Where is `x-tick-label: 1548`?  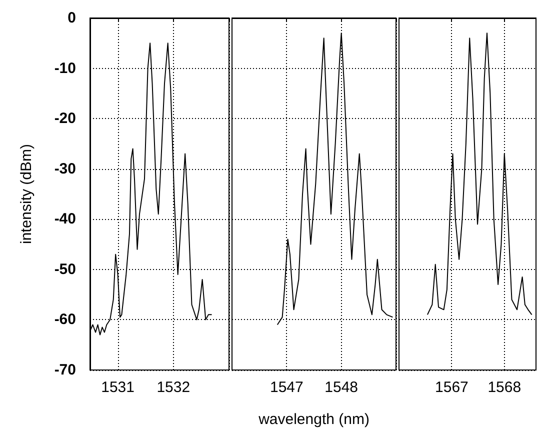
x-tick-label: 1548 is located at coordinates (341, 387).